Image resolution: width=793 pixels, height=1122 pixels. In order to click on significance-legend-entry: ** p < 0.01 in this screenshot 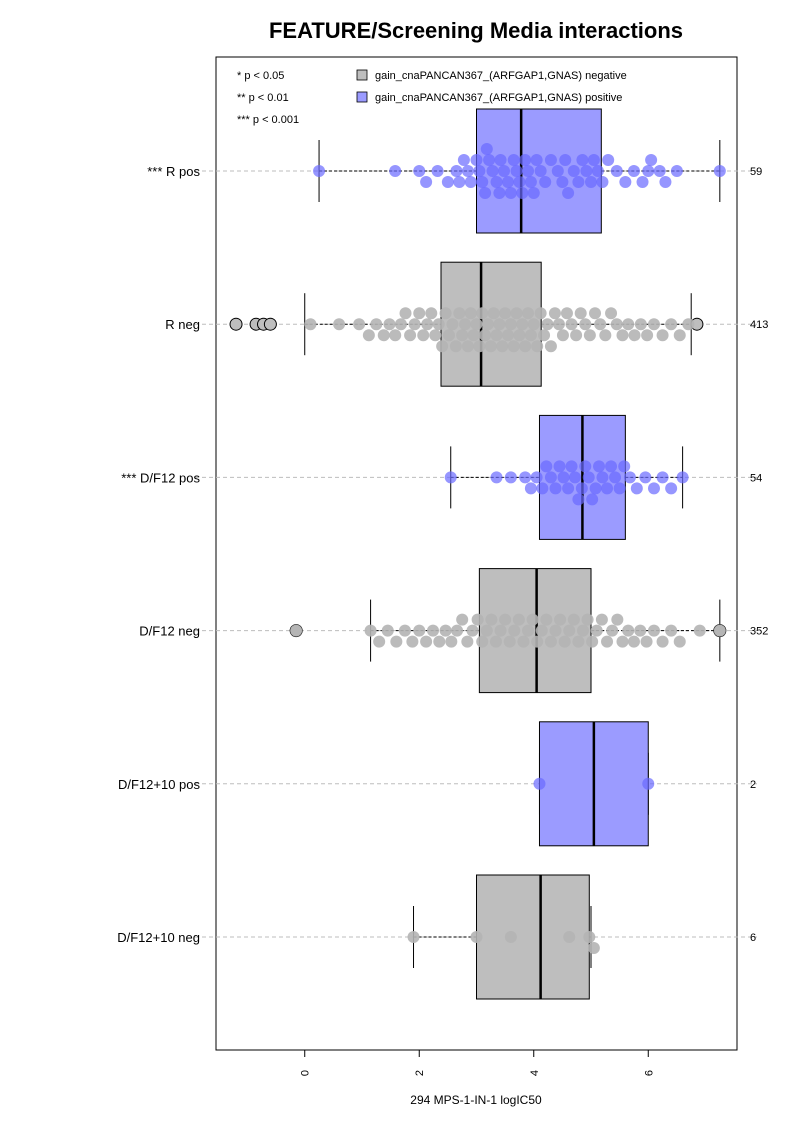, I will do `click(263, 98)`.